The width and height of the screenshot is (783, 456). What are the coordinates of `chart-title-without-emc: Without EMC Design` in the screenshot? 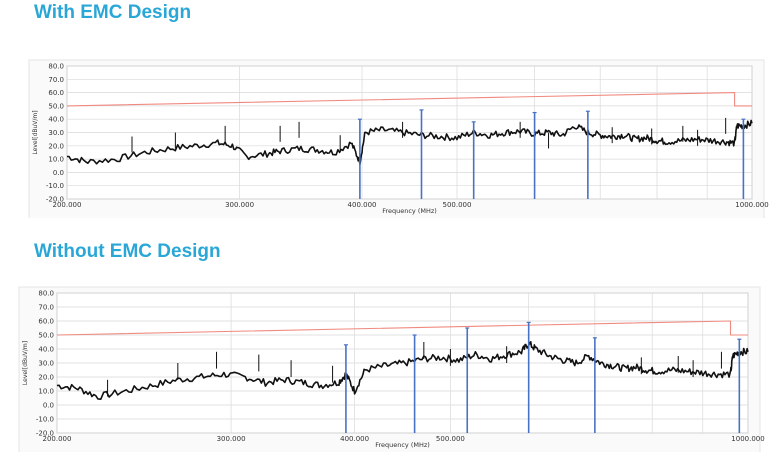 It's located at (127, 251).